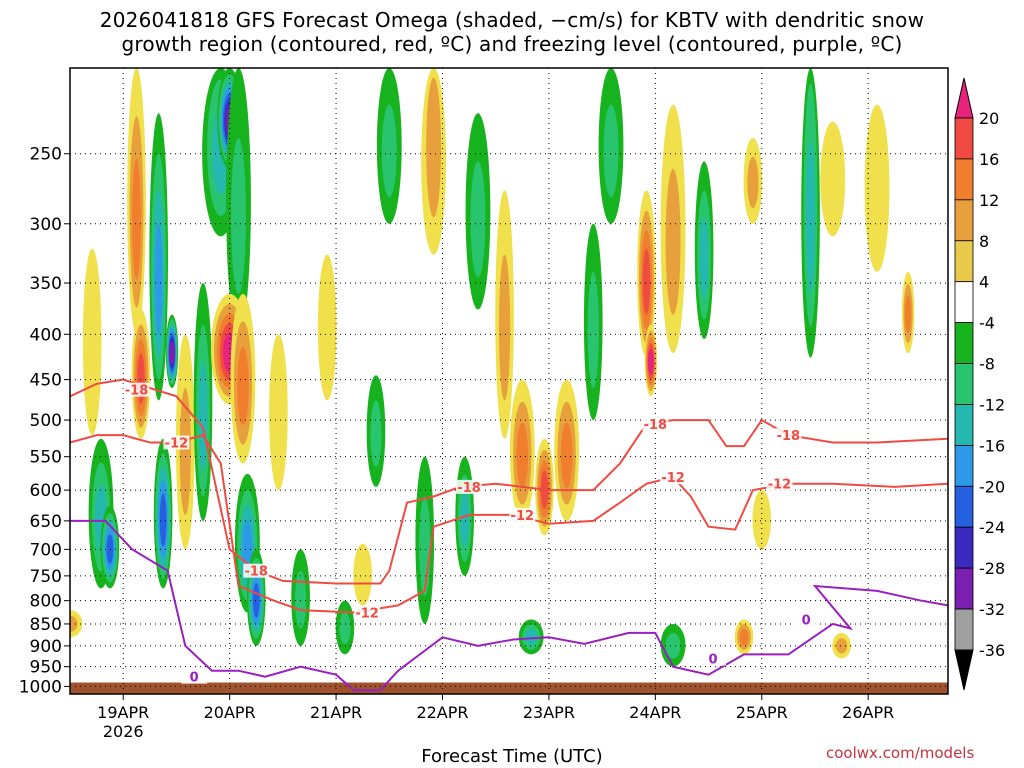 This screenshot has height=768, width=1024. What do you see at coordinates (992, 650) in the screenshot?
I see `colorbar-label: -36` at bounding box center [992, 650].